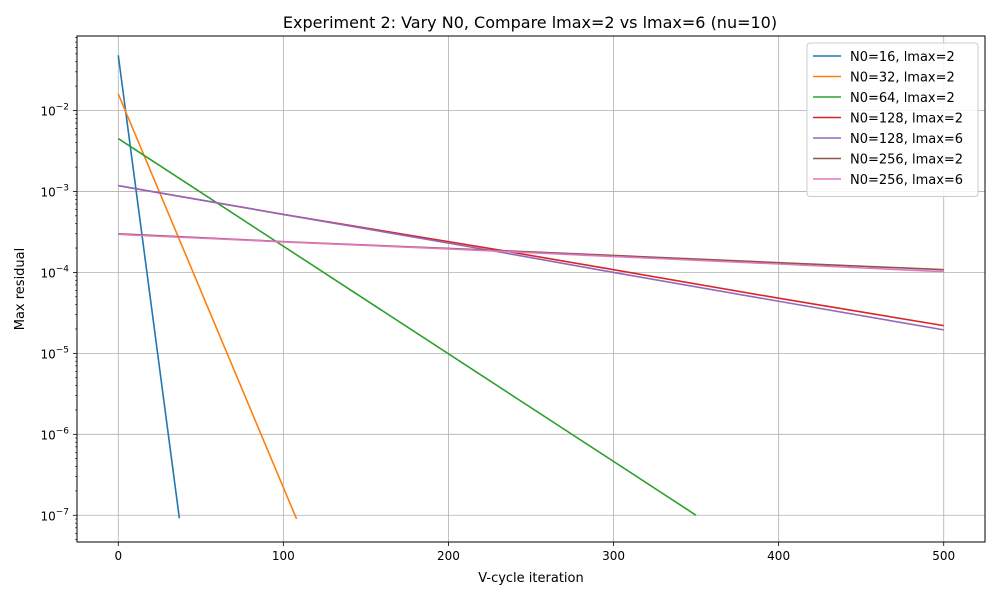 The height and width of the screenshot is (600, 1000). I want to click on legend-label: N0=64, lmax=2, so click(902, 98).